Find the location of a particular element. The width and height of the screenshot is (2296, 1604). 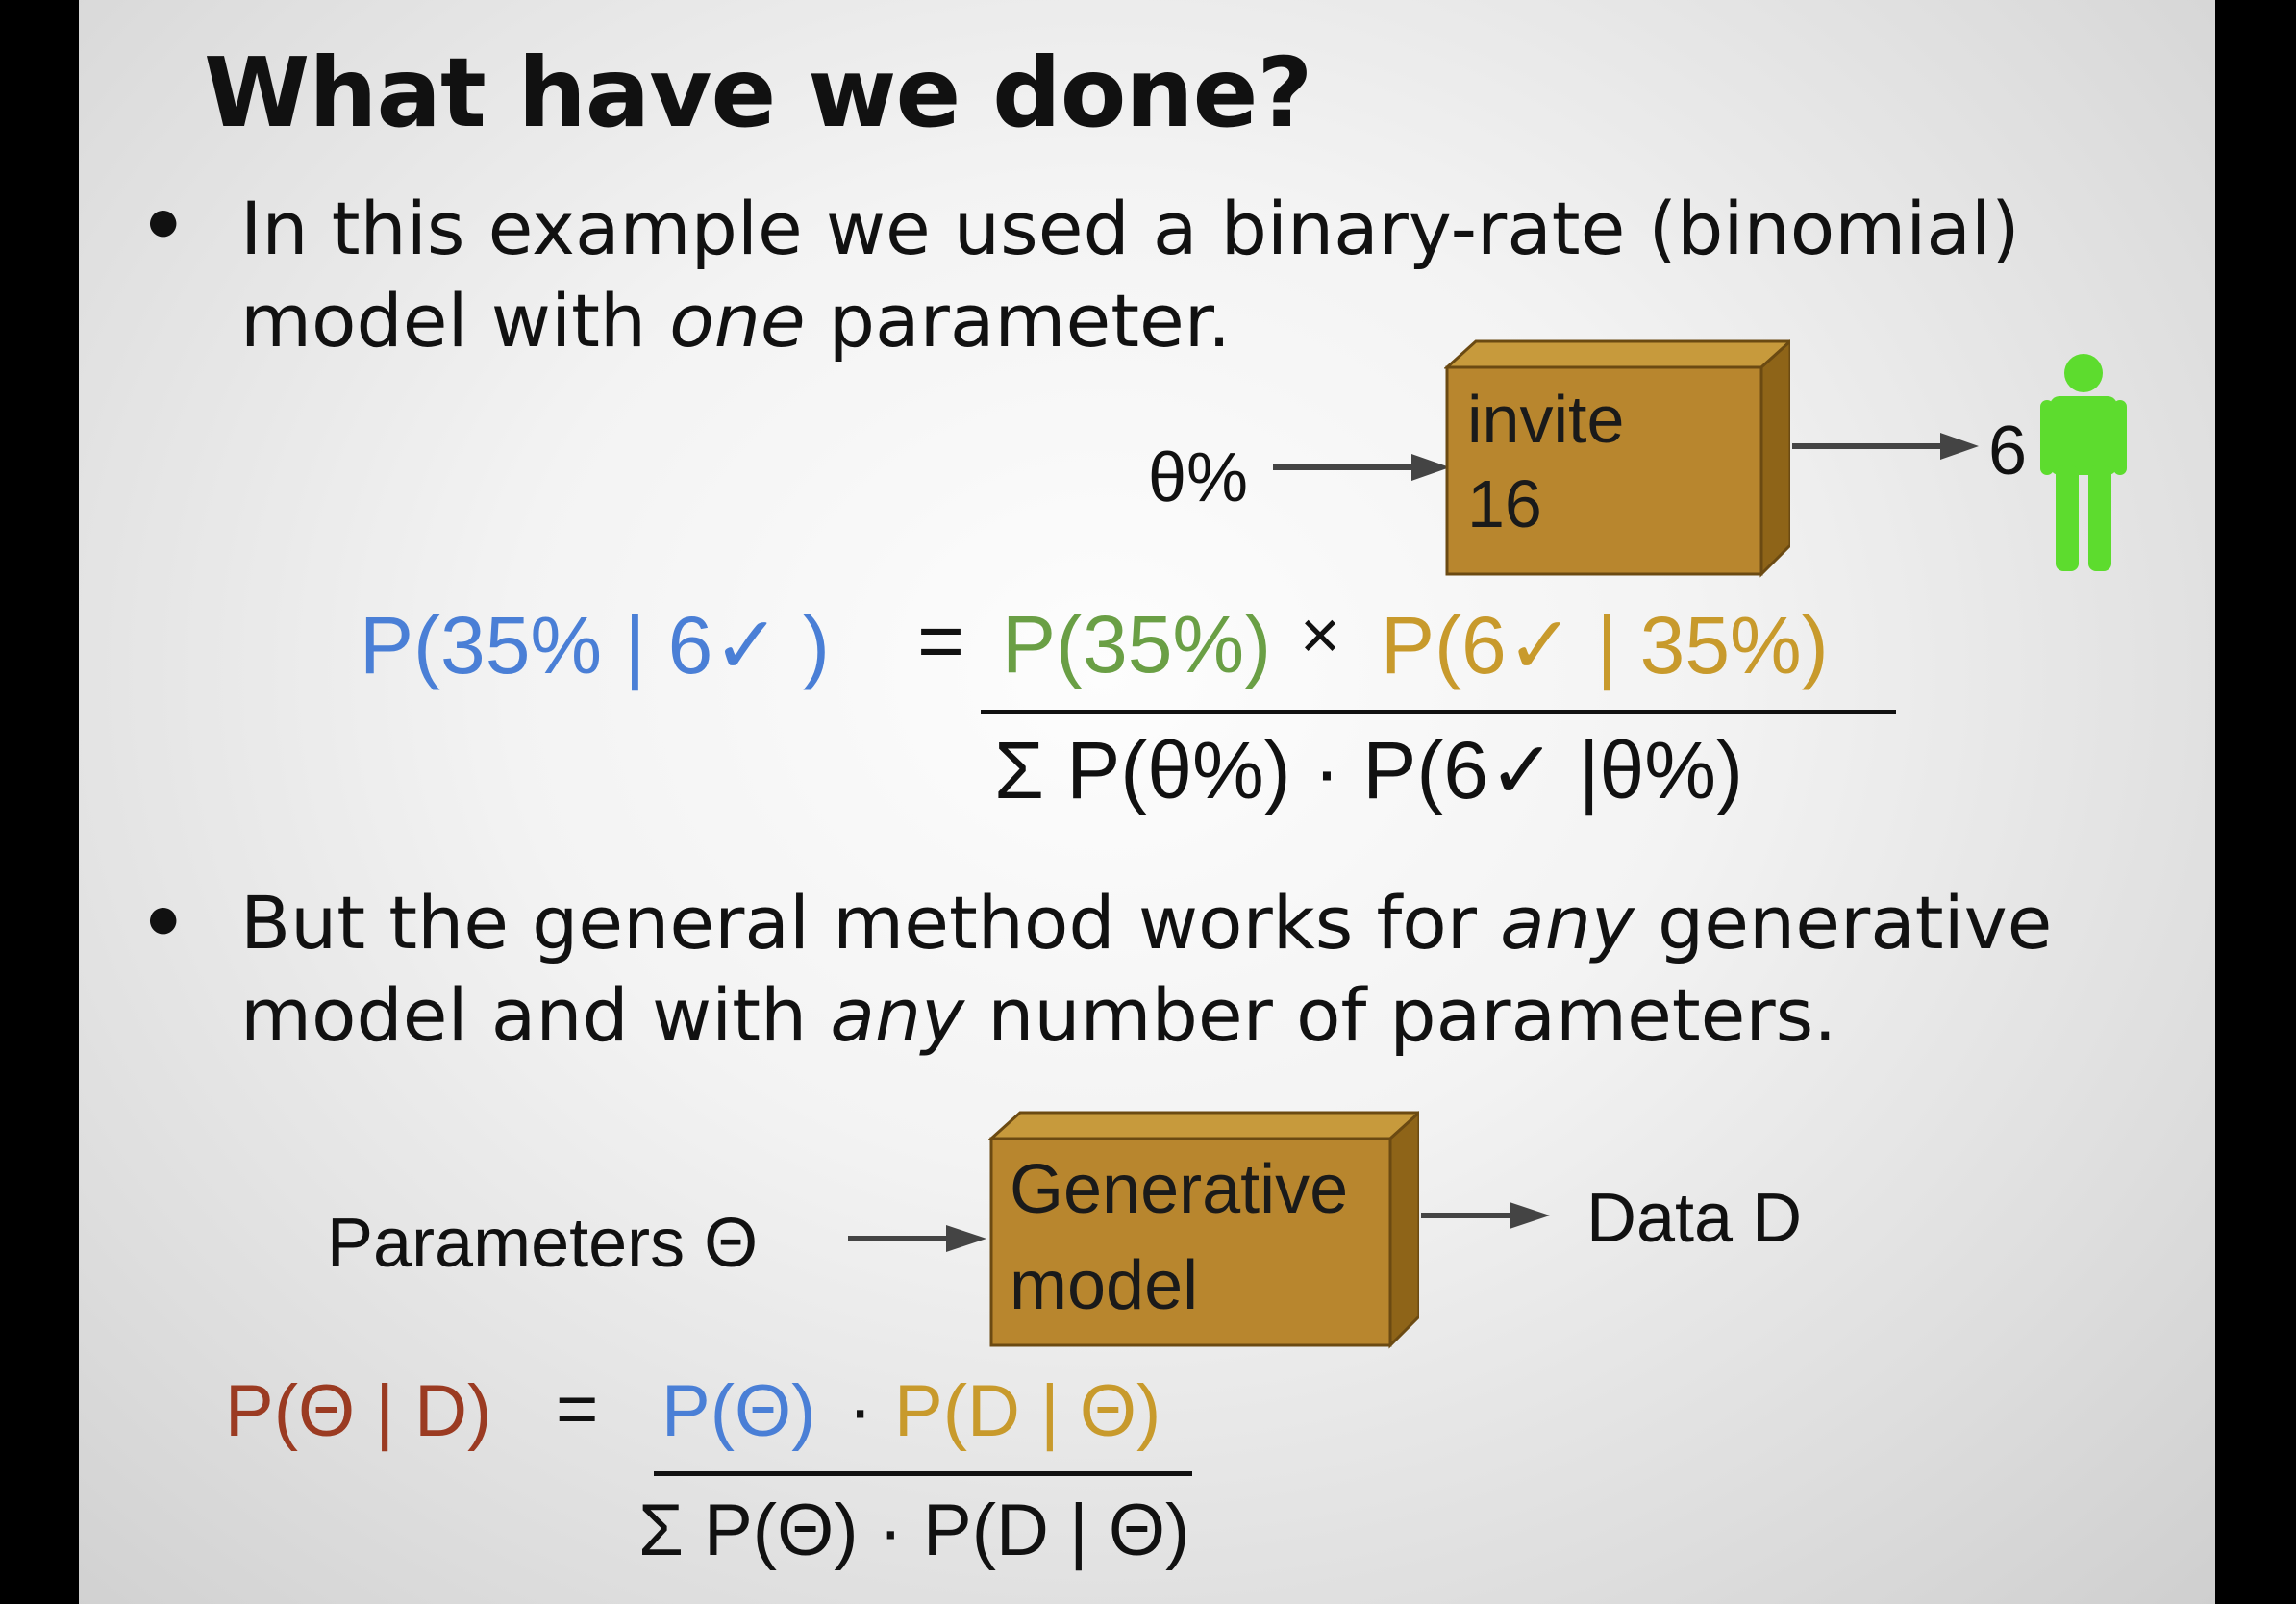

bullet2-line1-pre: But the general method works for is located at coordinates (870, 922).